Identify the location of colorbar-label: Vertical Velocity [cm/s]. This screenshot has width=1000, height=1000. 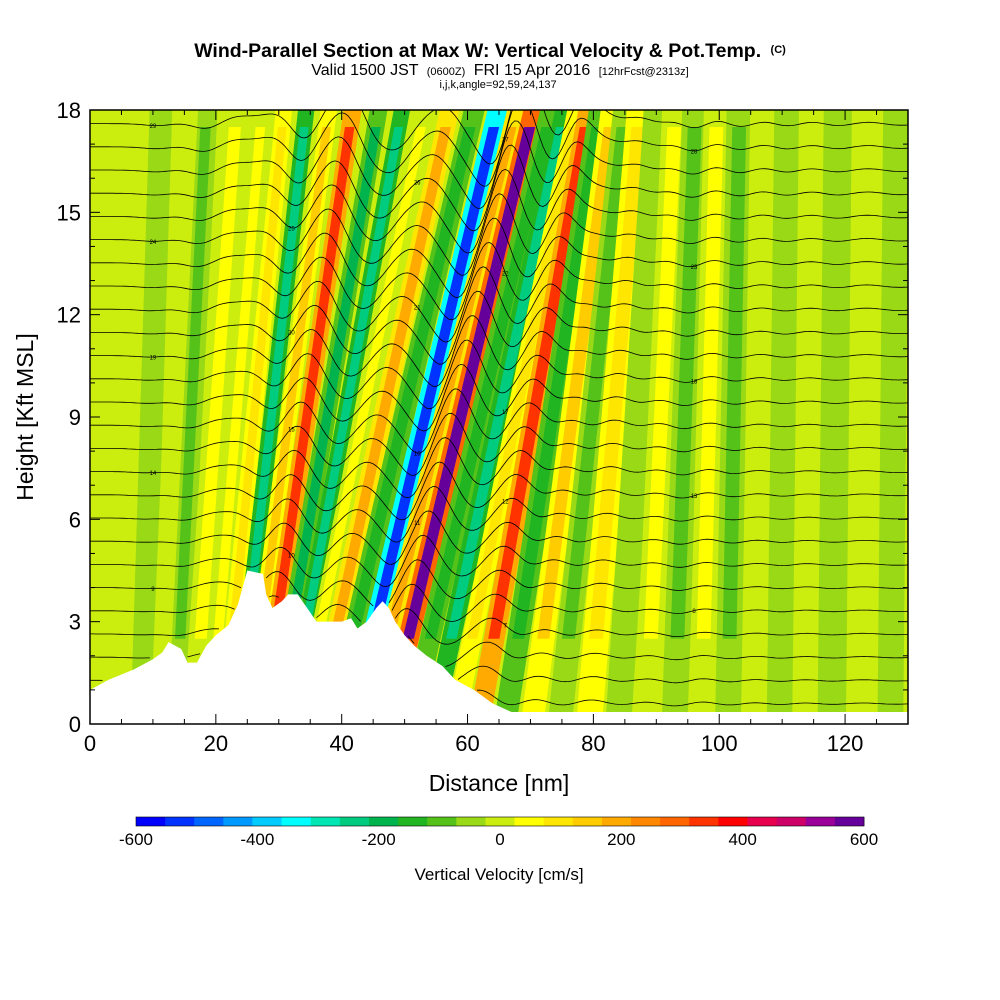
(498, 874).